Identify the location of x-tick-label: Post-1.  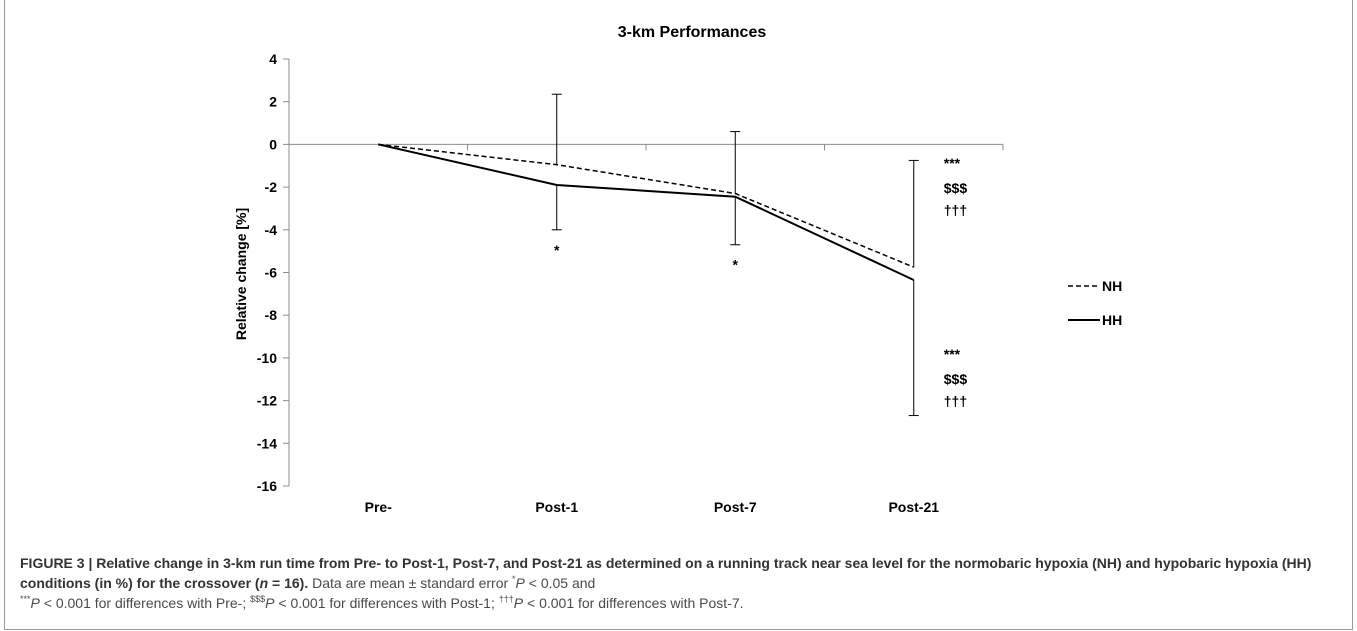
(556, 507).